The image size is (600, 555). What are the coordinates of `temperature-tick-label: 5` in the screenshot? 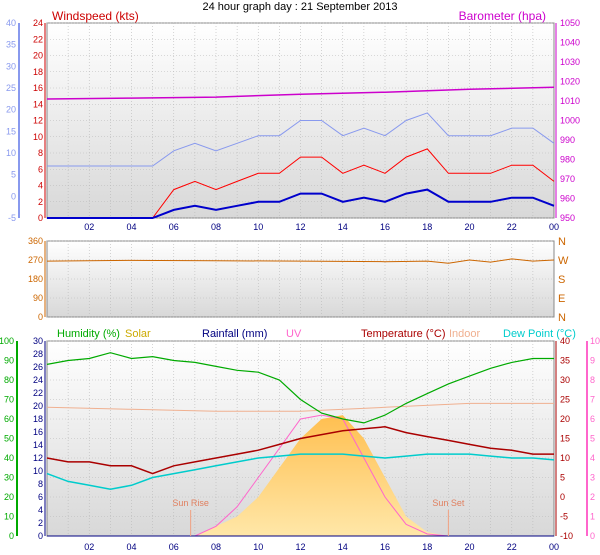 It's located at (562, 478).